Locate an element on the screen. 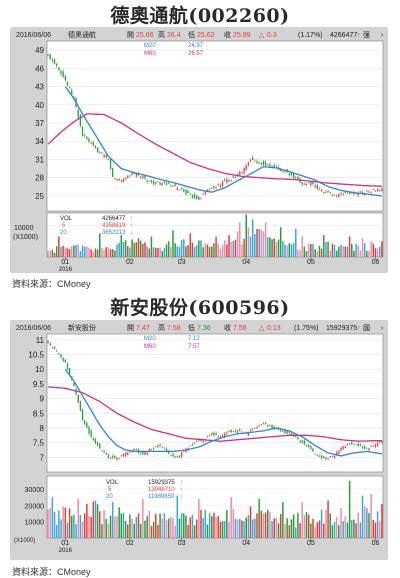 This screenshot has height=578, width=400. chart2-vol-up-icon: ↑ is located at coordinates (181, 483).